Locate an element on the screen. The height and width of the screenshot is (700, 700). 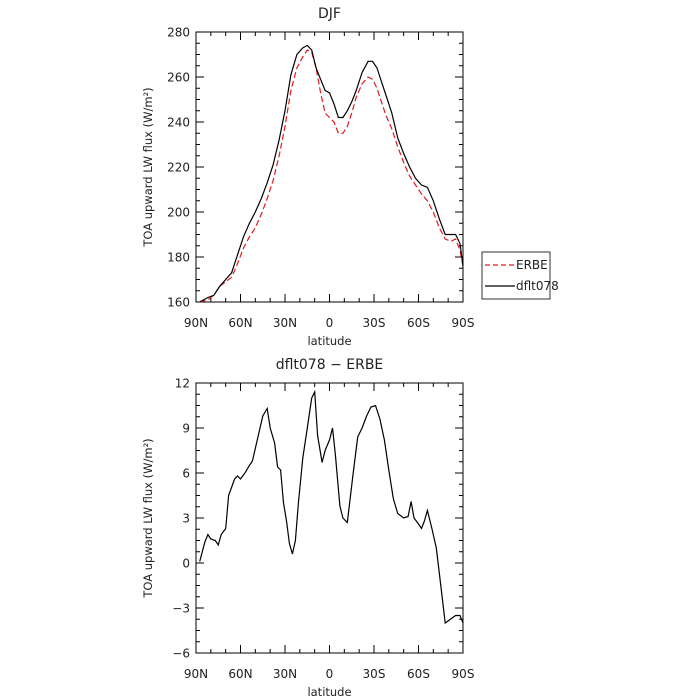
series-line-dflt078 is located at coordinates (331, 173).